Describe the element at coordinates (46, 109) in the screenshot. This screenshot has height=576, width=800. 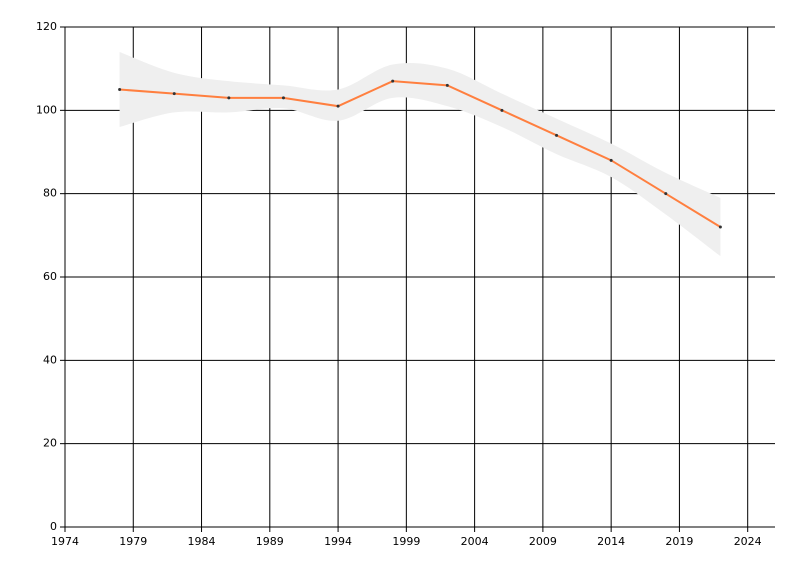
I see `y-tick-label: 100` at that location.